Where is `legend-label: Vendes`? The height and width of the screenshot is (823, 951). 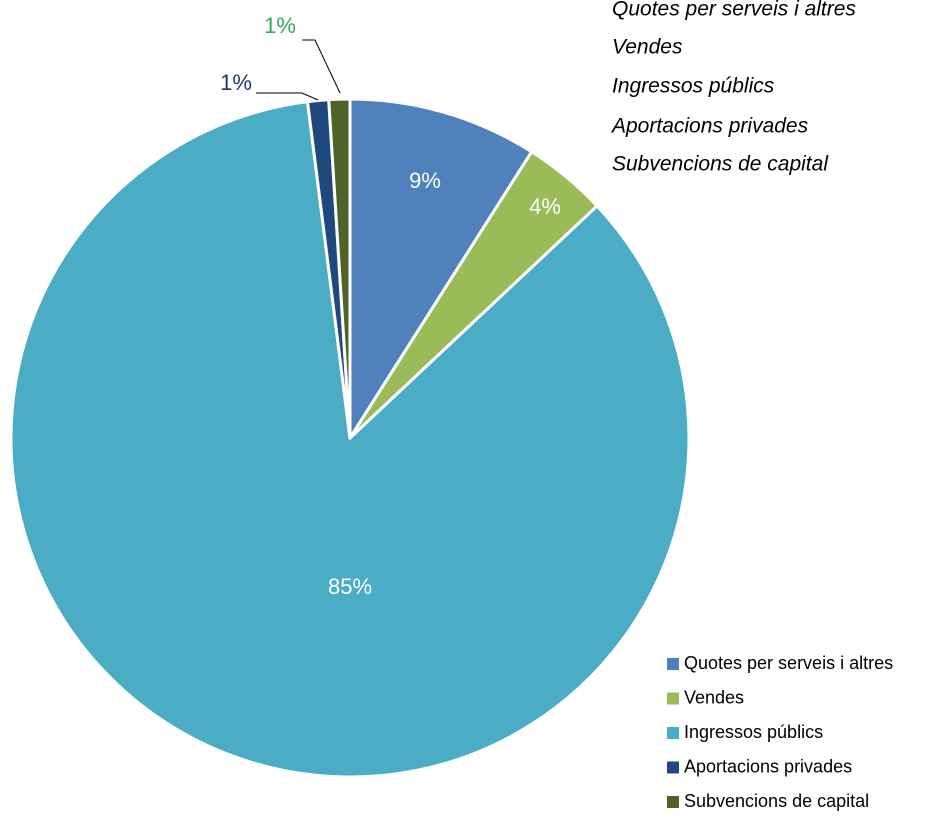
legend-label: Vendes is located at coordinates (714, 697).